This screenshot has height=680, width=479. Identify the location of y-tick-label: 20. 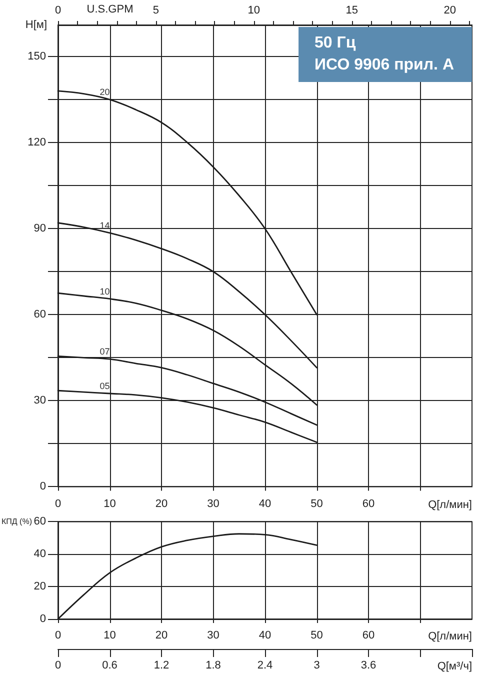
(40, 586).